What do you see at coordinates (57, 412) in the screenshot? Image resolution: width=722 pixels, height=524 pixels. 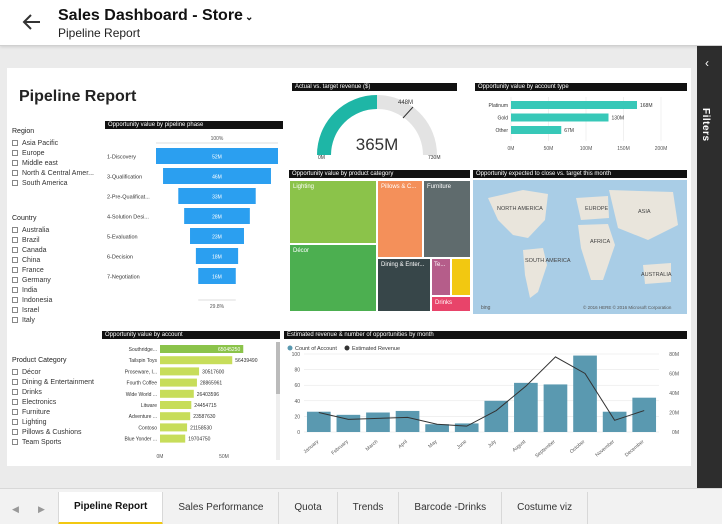 I see `slicer-item: Furniture` at bounding box center [57, 412].